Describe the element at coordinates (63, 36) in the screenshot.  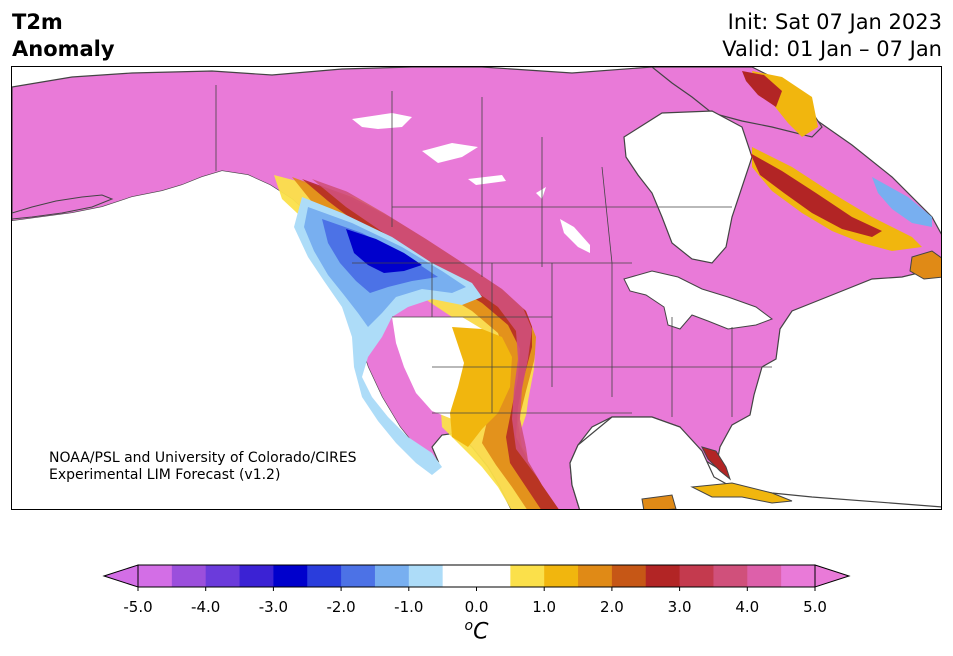
I see `map-title: T2m Anomaly` at that location.